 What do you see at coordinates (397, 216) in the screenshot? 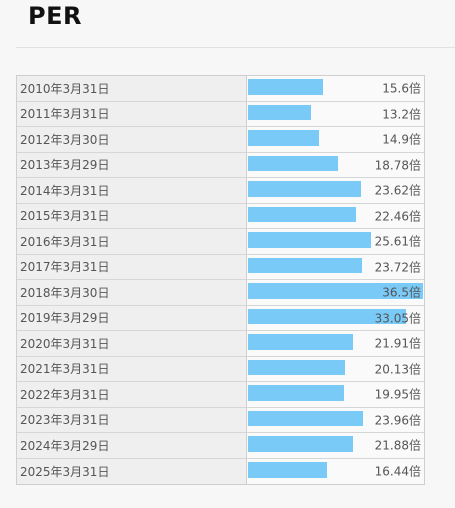
I see `per-value-label: 22.46倍` at bounding box center [397, 216].